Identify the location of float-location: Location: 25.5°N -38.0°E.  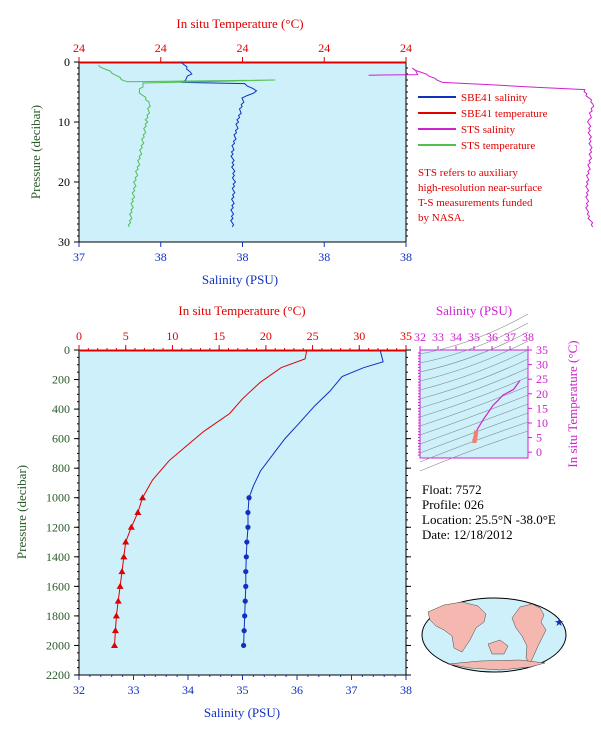
(489, 519).